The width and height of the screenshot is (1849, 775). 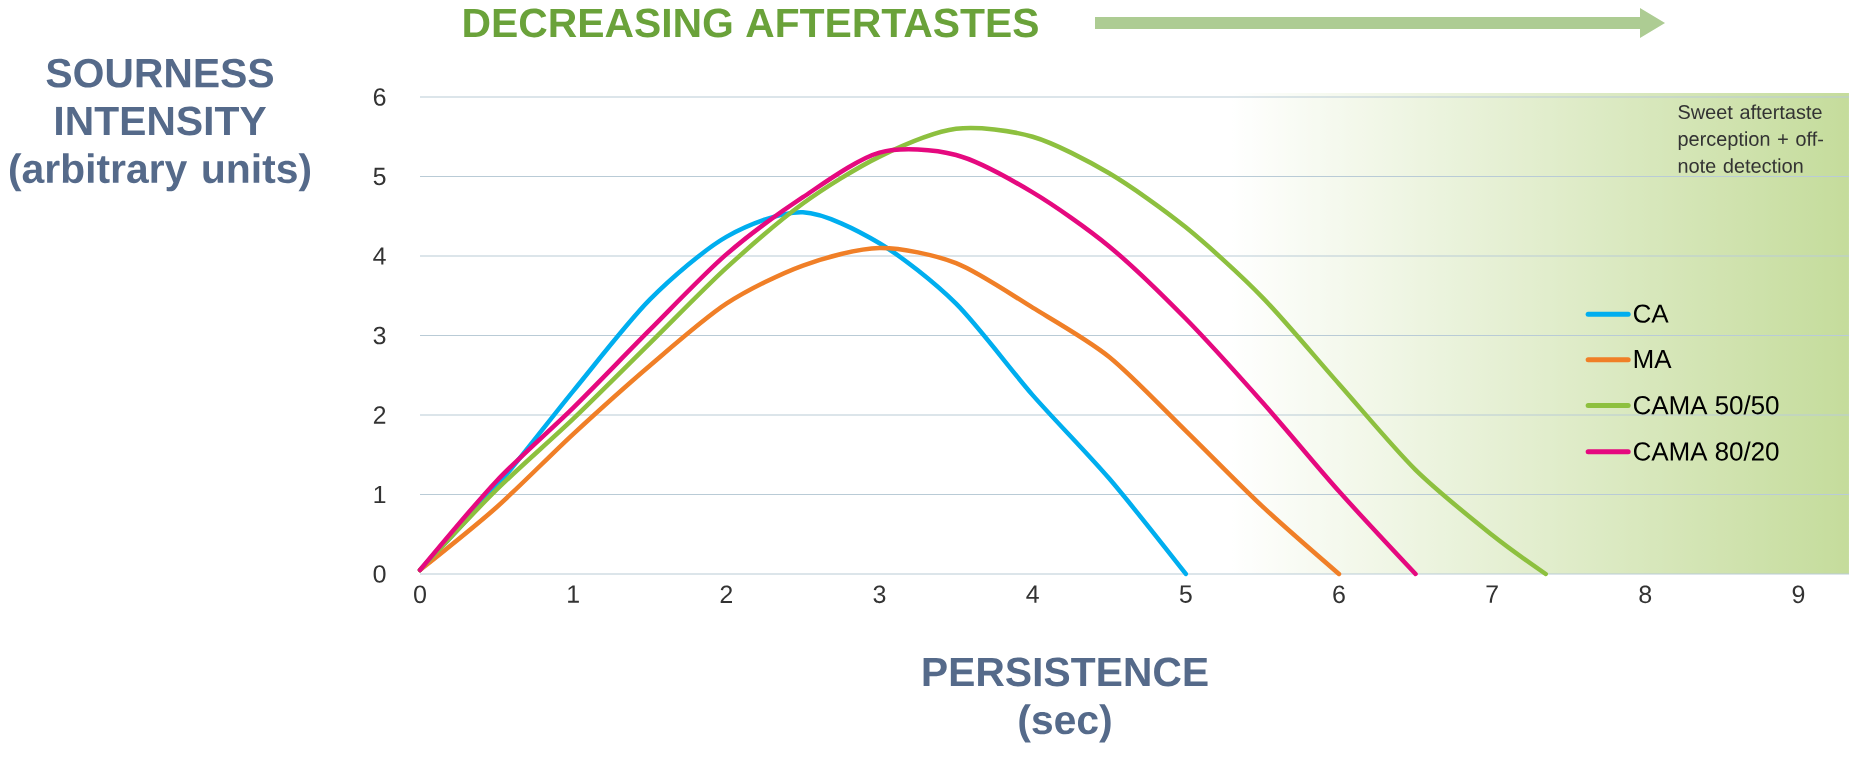 What do you see at coordinates (1339, 594) in the screenshot?
I see `x-tick-label: 6` at bounding box center [1339, 594].